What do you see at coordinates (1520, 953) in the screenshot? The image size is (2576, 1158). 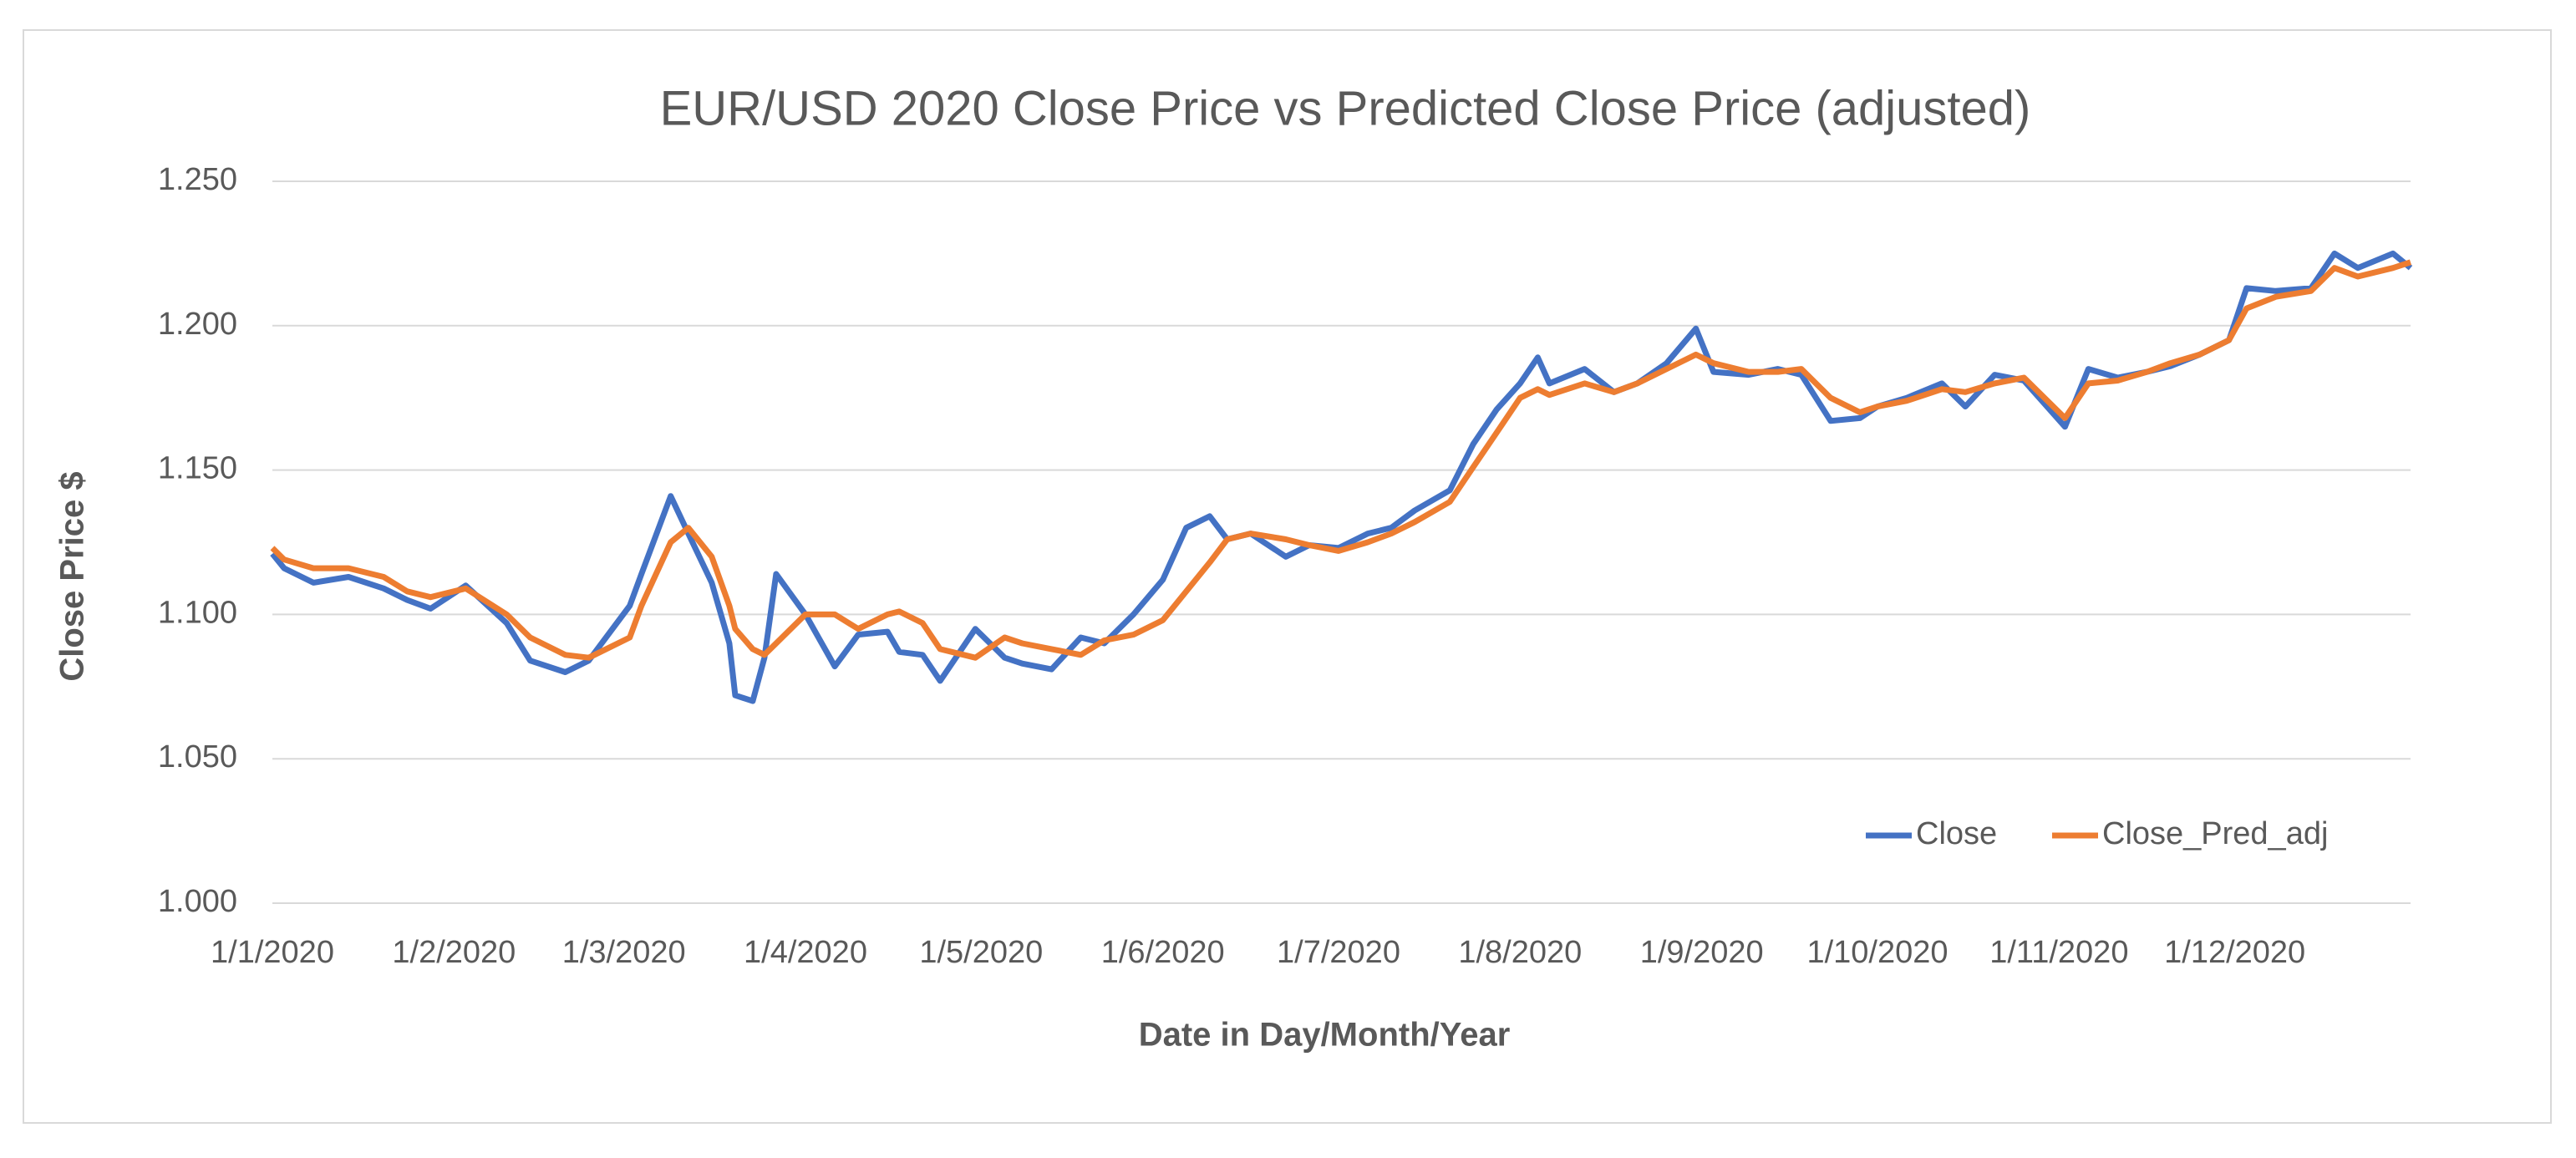 I see `x-tick-label: 1/8/2020` at bounding box center [1520, 953].